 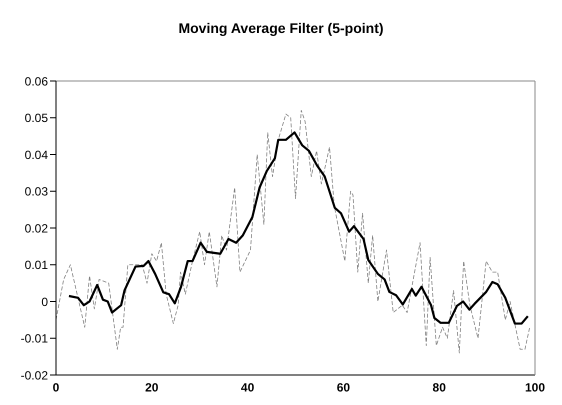 I want to click on x-tick-label: 0, so click(x=56, y=387).